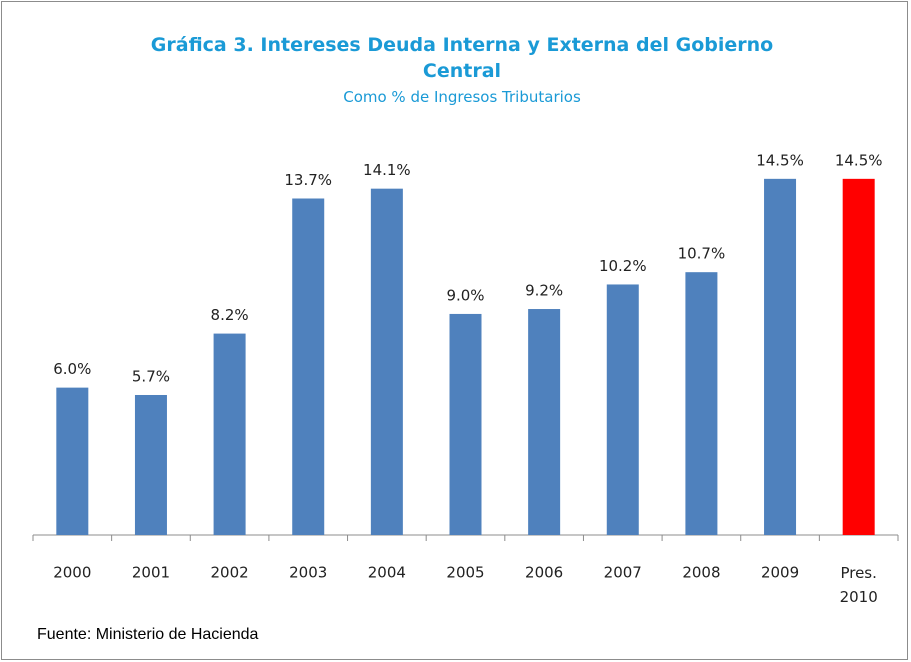  What do you see at coordinates (623, 573) in the screenshot?
I see `x-tick-label: 2007` at bounding box center [623, 573].